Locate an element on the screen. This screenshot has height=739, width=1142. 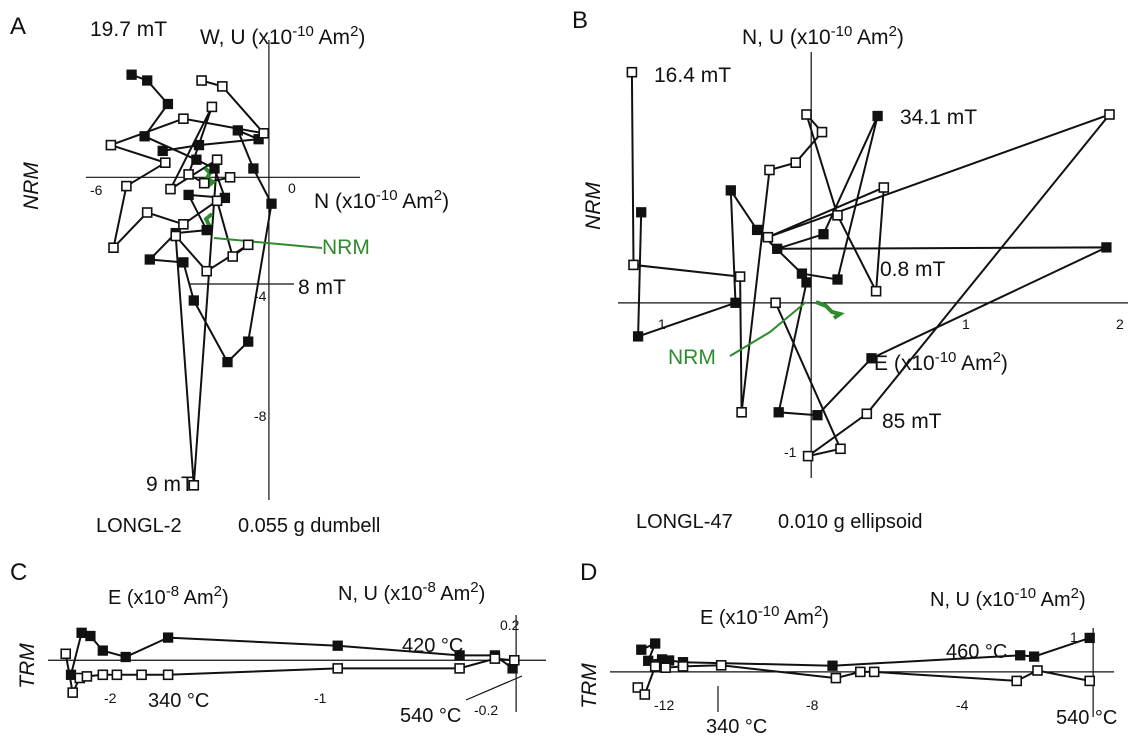
panel-c-annotation-340c: 340 °C is located at coordinates (178, 701).